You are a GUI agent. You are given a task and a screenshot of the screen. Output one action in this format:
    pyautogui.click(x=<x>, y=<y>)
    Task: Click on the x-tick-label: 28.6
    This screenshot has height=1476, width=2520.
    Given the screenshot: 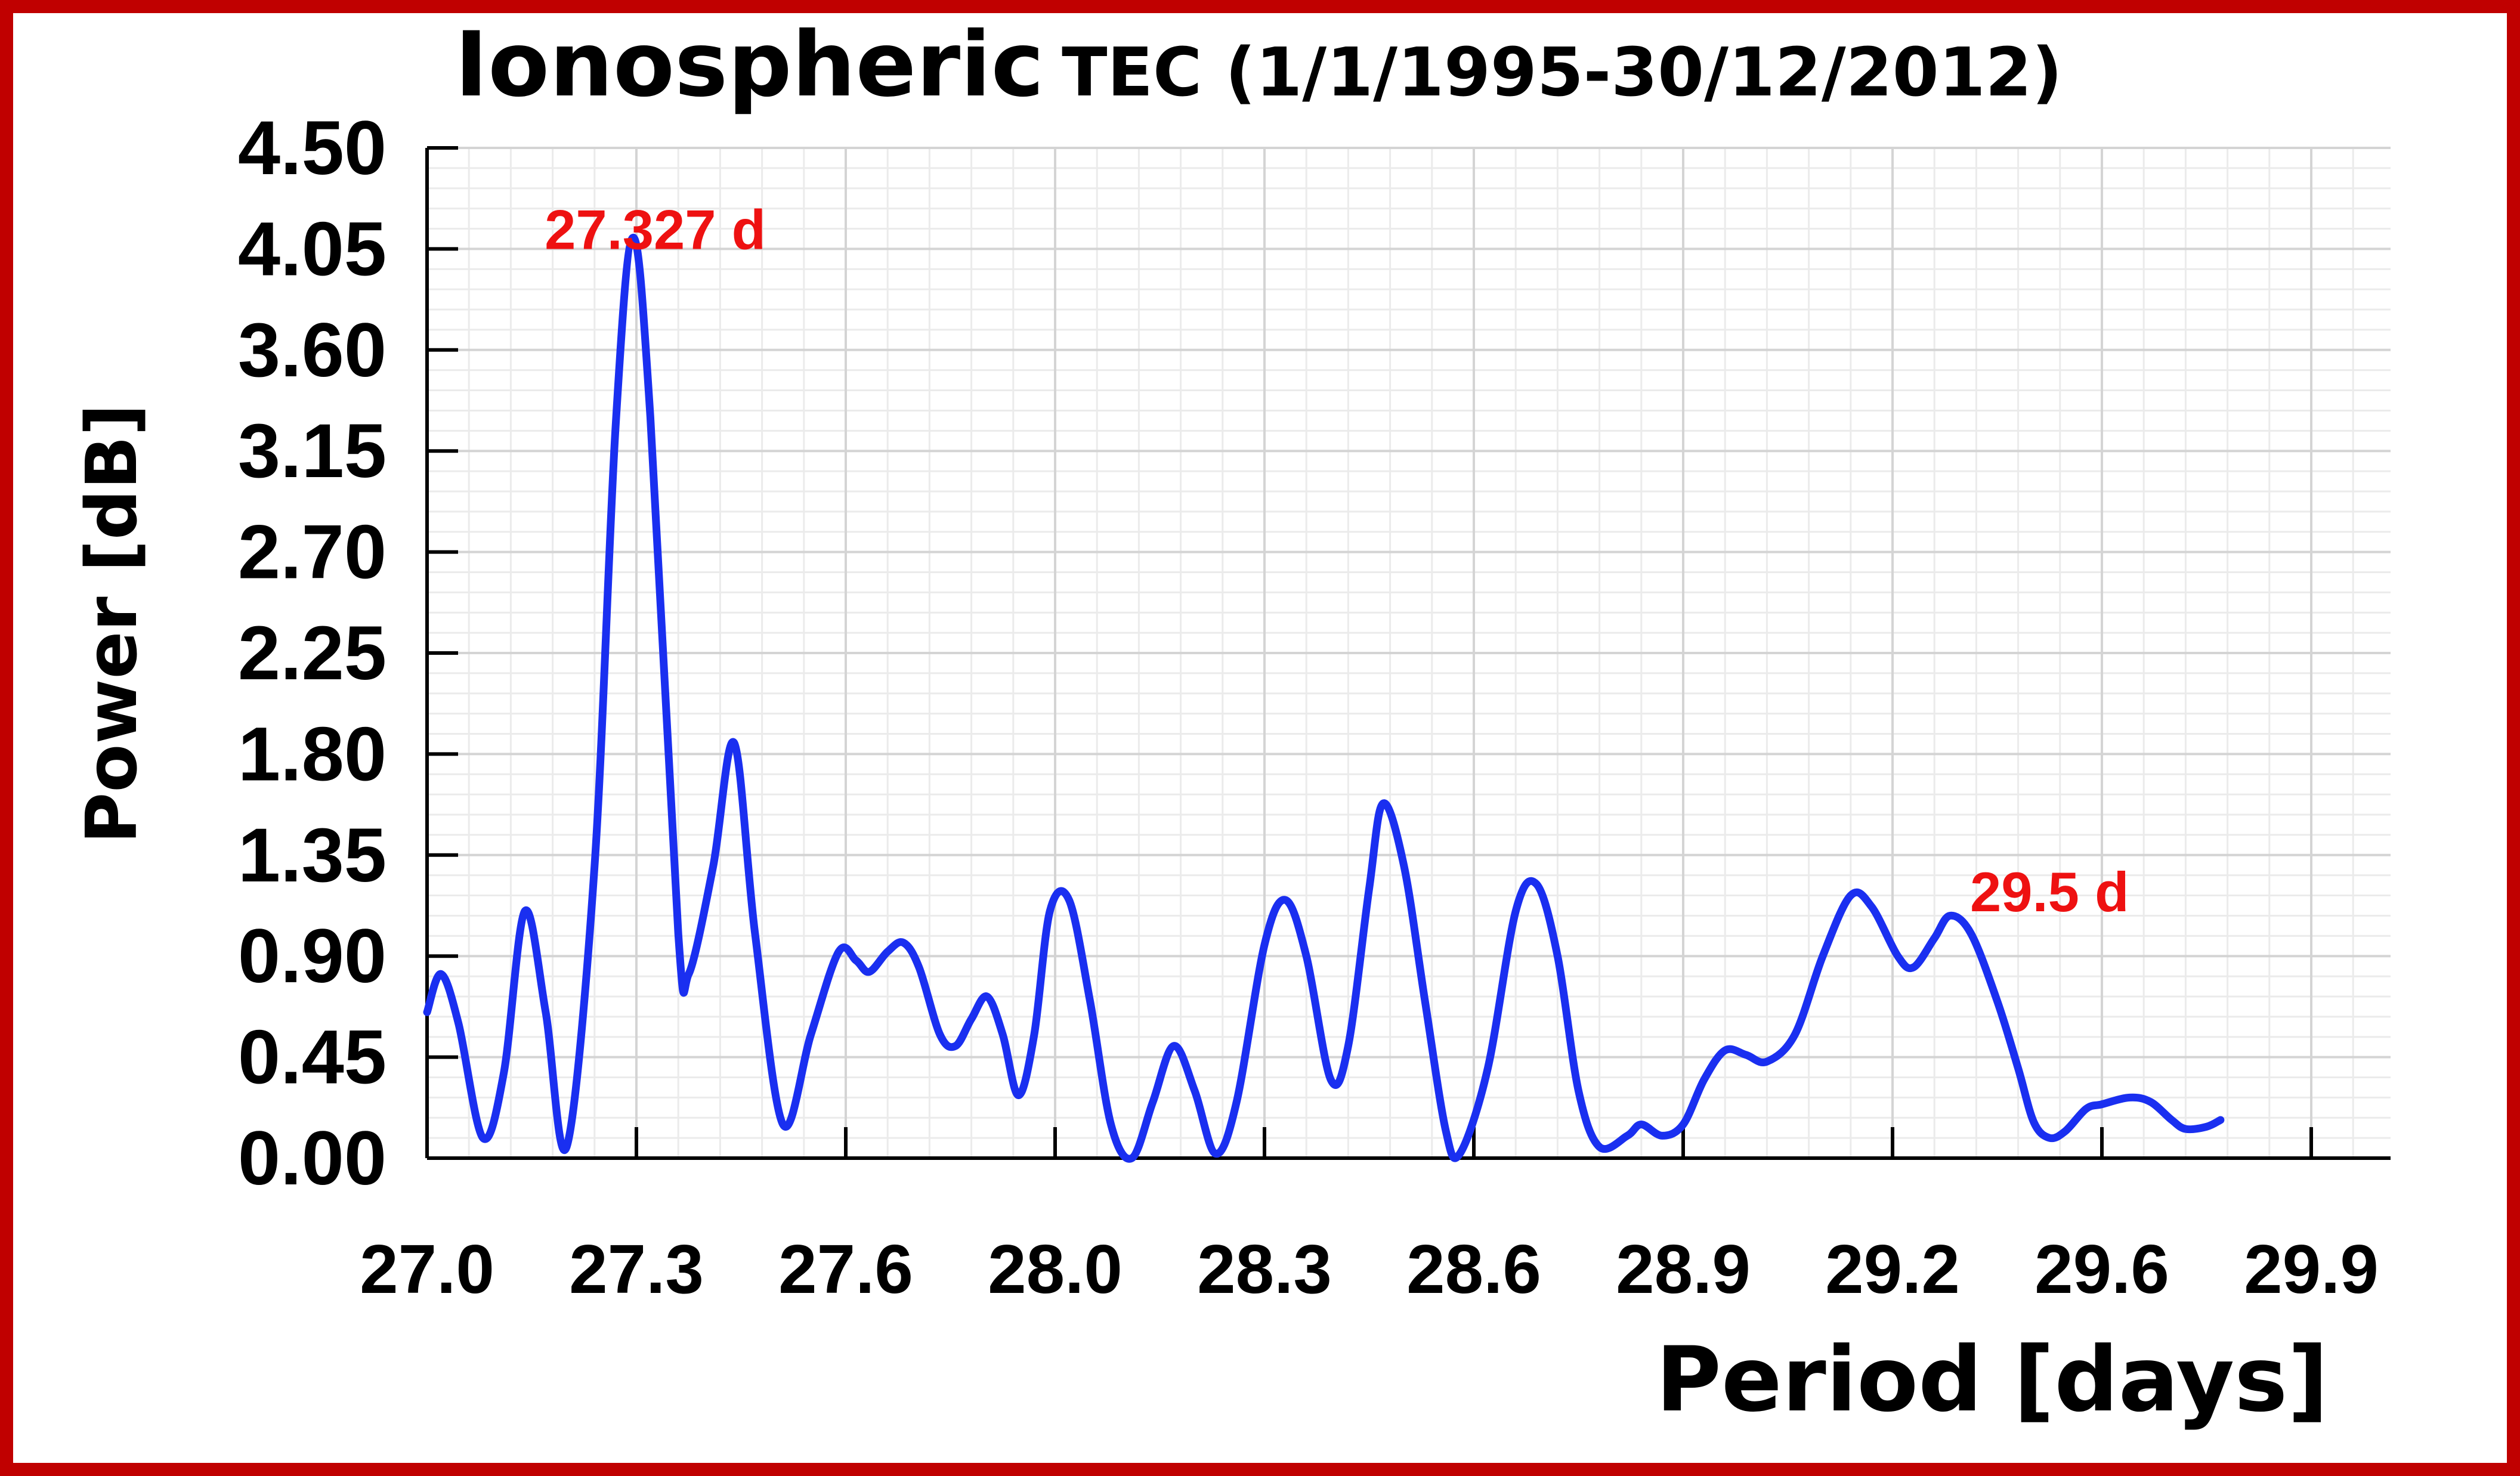 What is the action you would take?
    pyautogui.click(x=1473, y=1269)
    